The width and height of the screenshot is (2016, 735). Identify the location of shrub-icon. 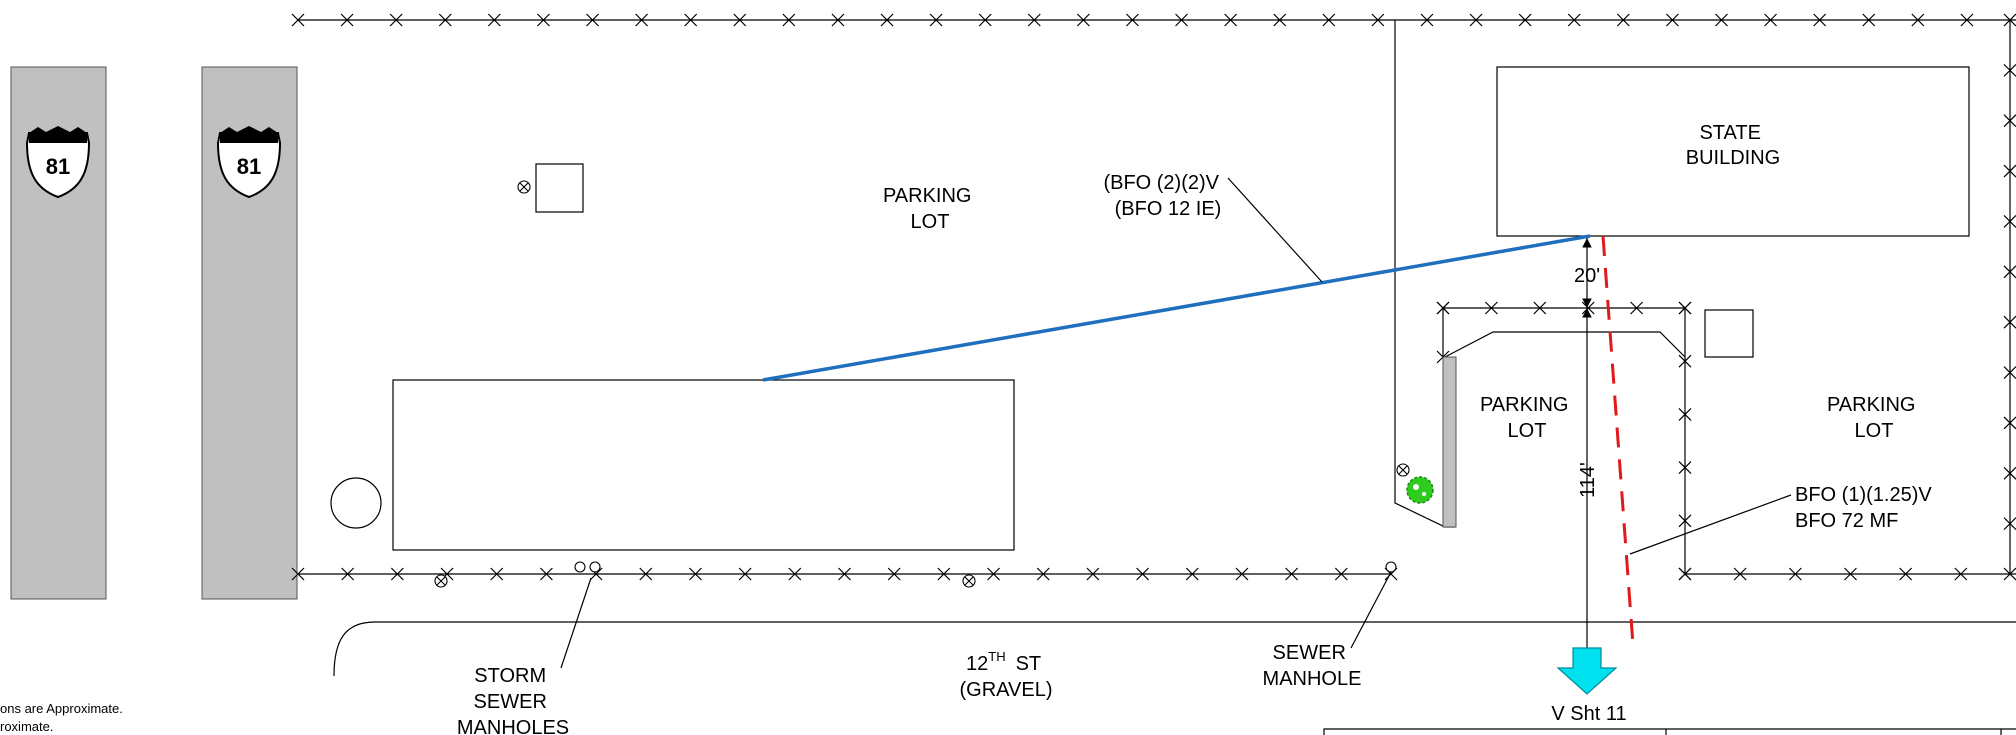
(1420, 490).